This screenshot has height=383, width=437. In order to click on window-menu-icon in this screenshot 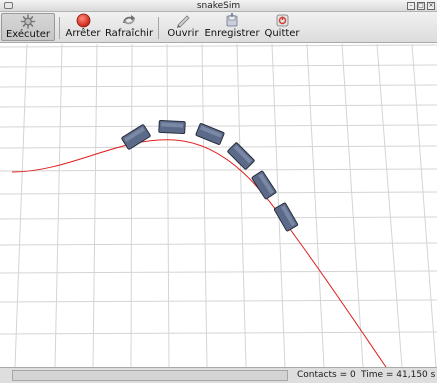, I will do `click(8, 5)`.